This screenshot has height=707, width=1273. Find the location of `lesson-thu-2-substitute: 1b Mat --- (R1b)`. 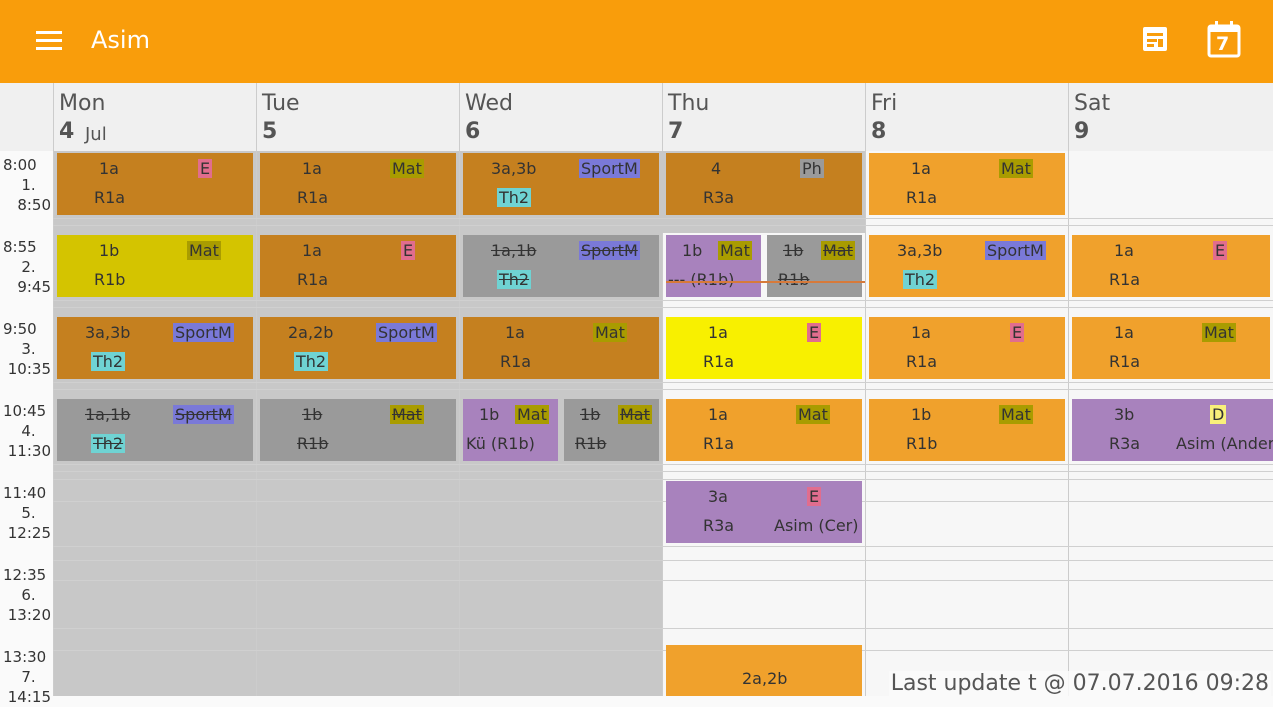

lesson-thu-2-substitute: 1b Mat --- (R1b) is located at coordinates (713, 266).